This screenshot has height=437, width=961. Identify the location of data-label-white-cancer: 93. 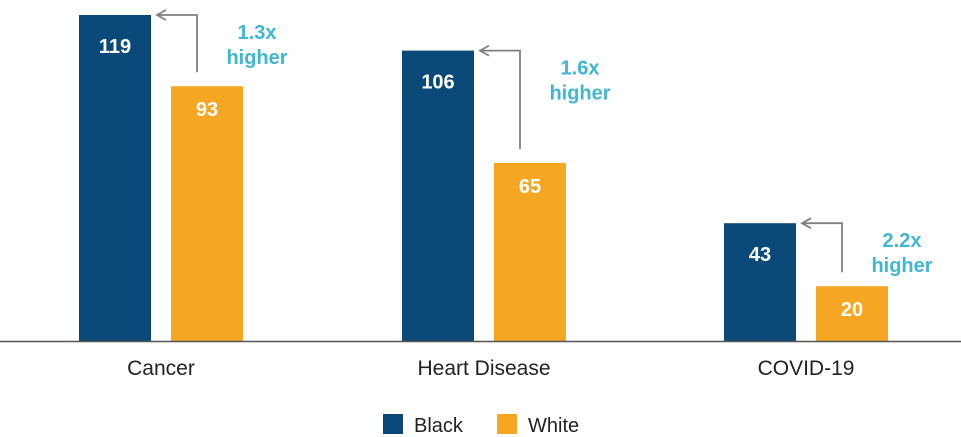
(207, 110).